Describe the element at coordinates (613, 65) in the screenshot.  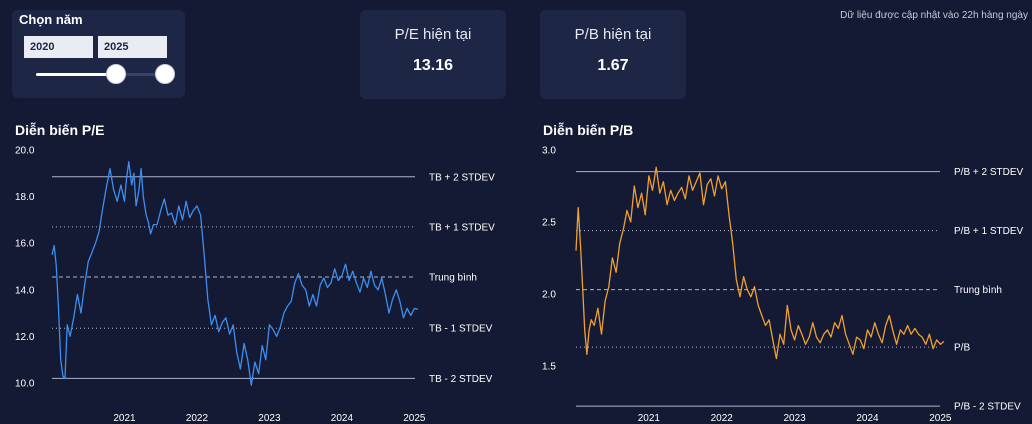
I see `pb-current-value: 1.67` at that location.